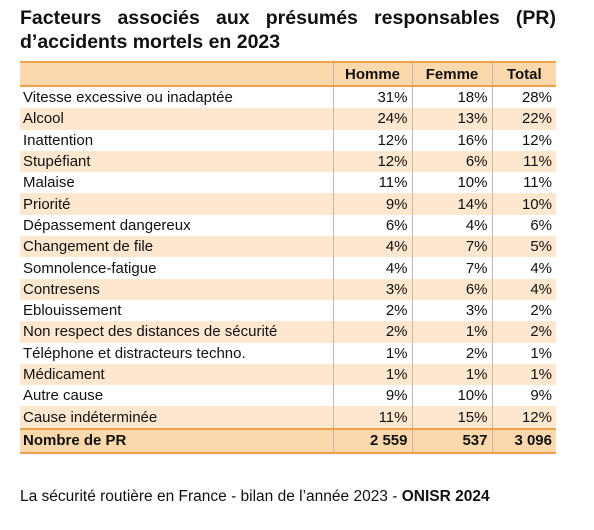  What do you see at coordinates (372, 119) in the screenshot?
I see `cell: 24%` at bounding box center [372, 119].